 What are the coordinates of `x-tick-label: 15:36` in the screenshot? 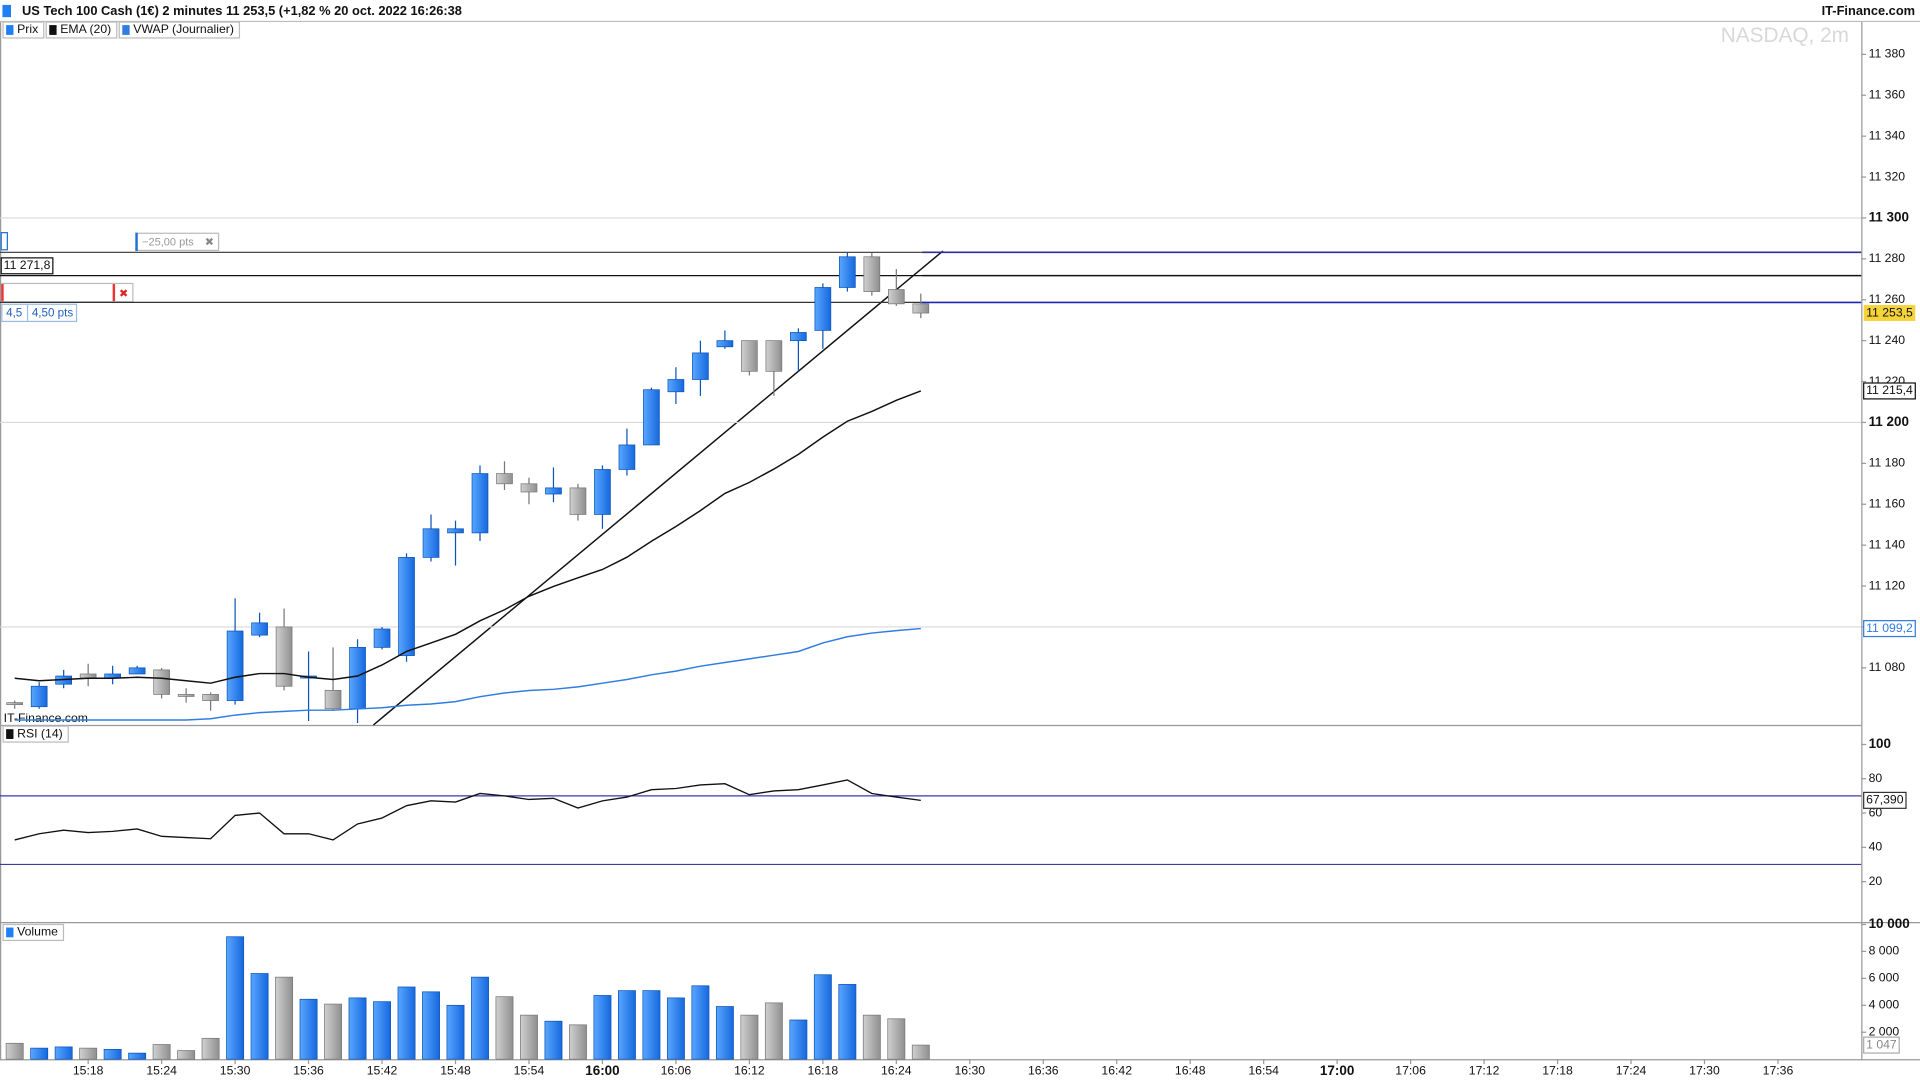 It's located at (308, 1071).